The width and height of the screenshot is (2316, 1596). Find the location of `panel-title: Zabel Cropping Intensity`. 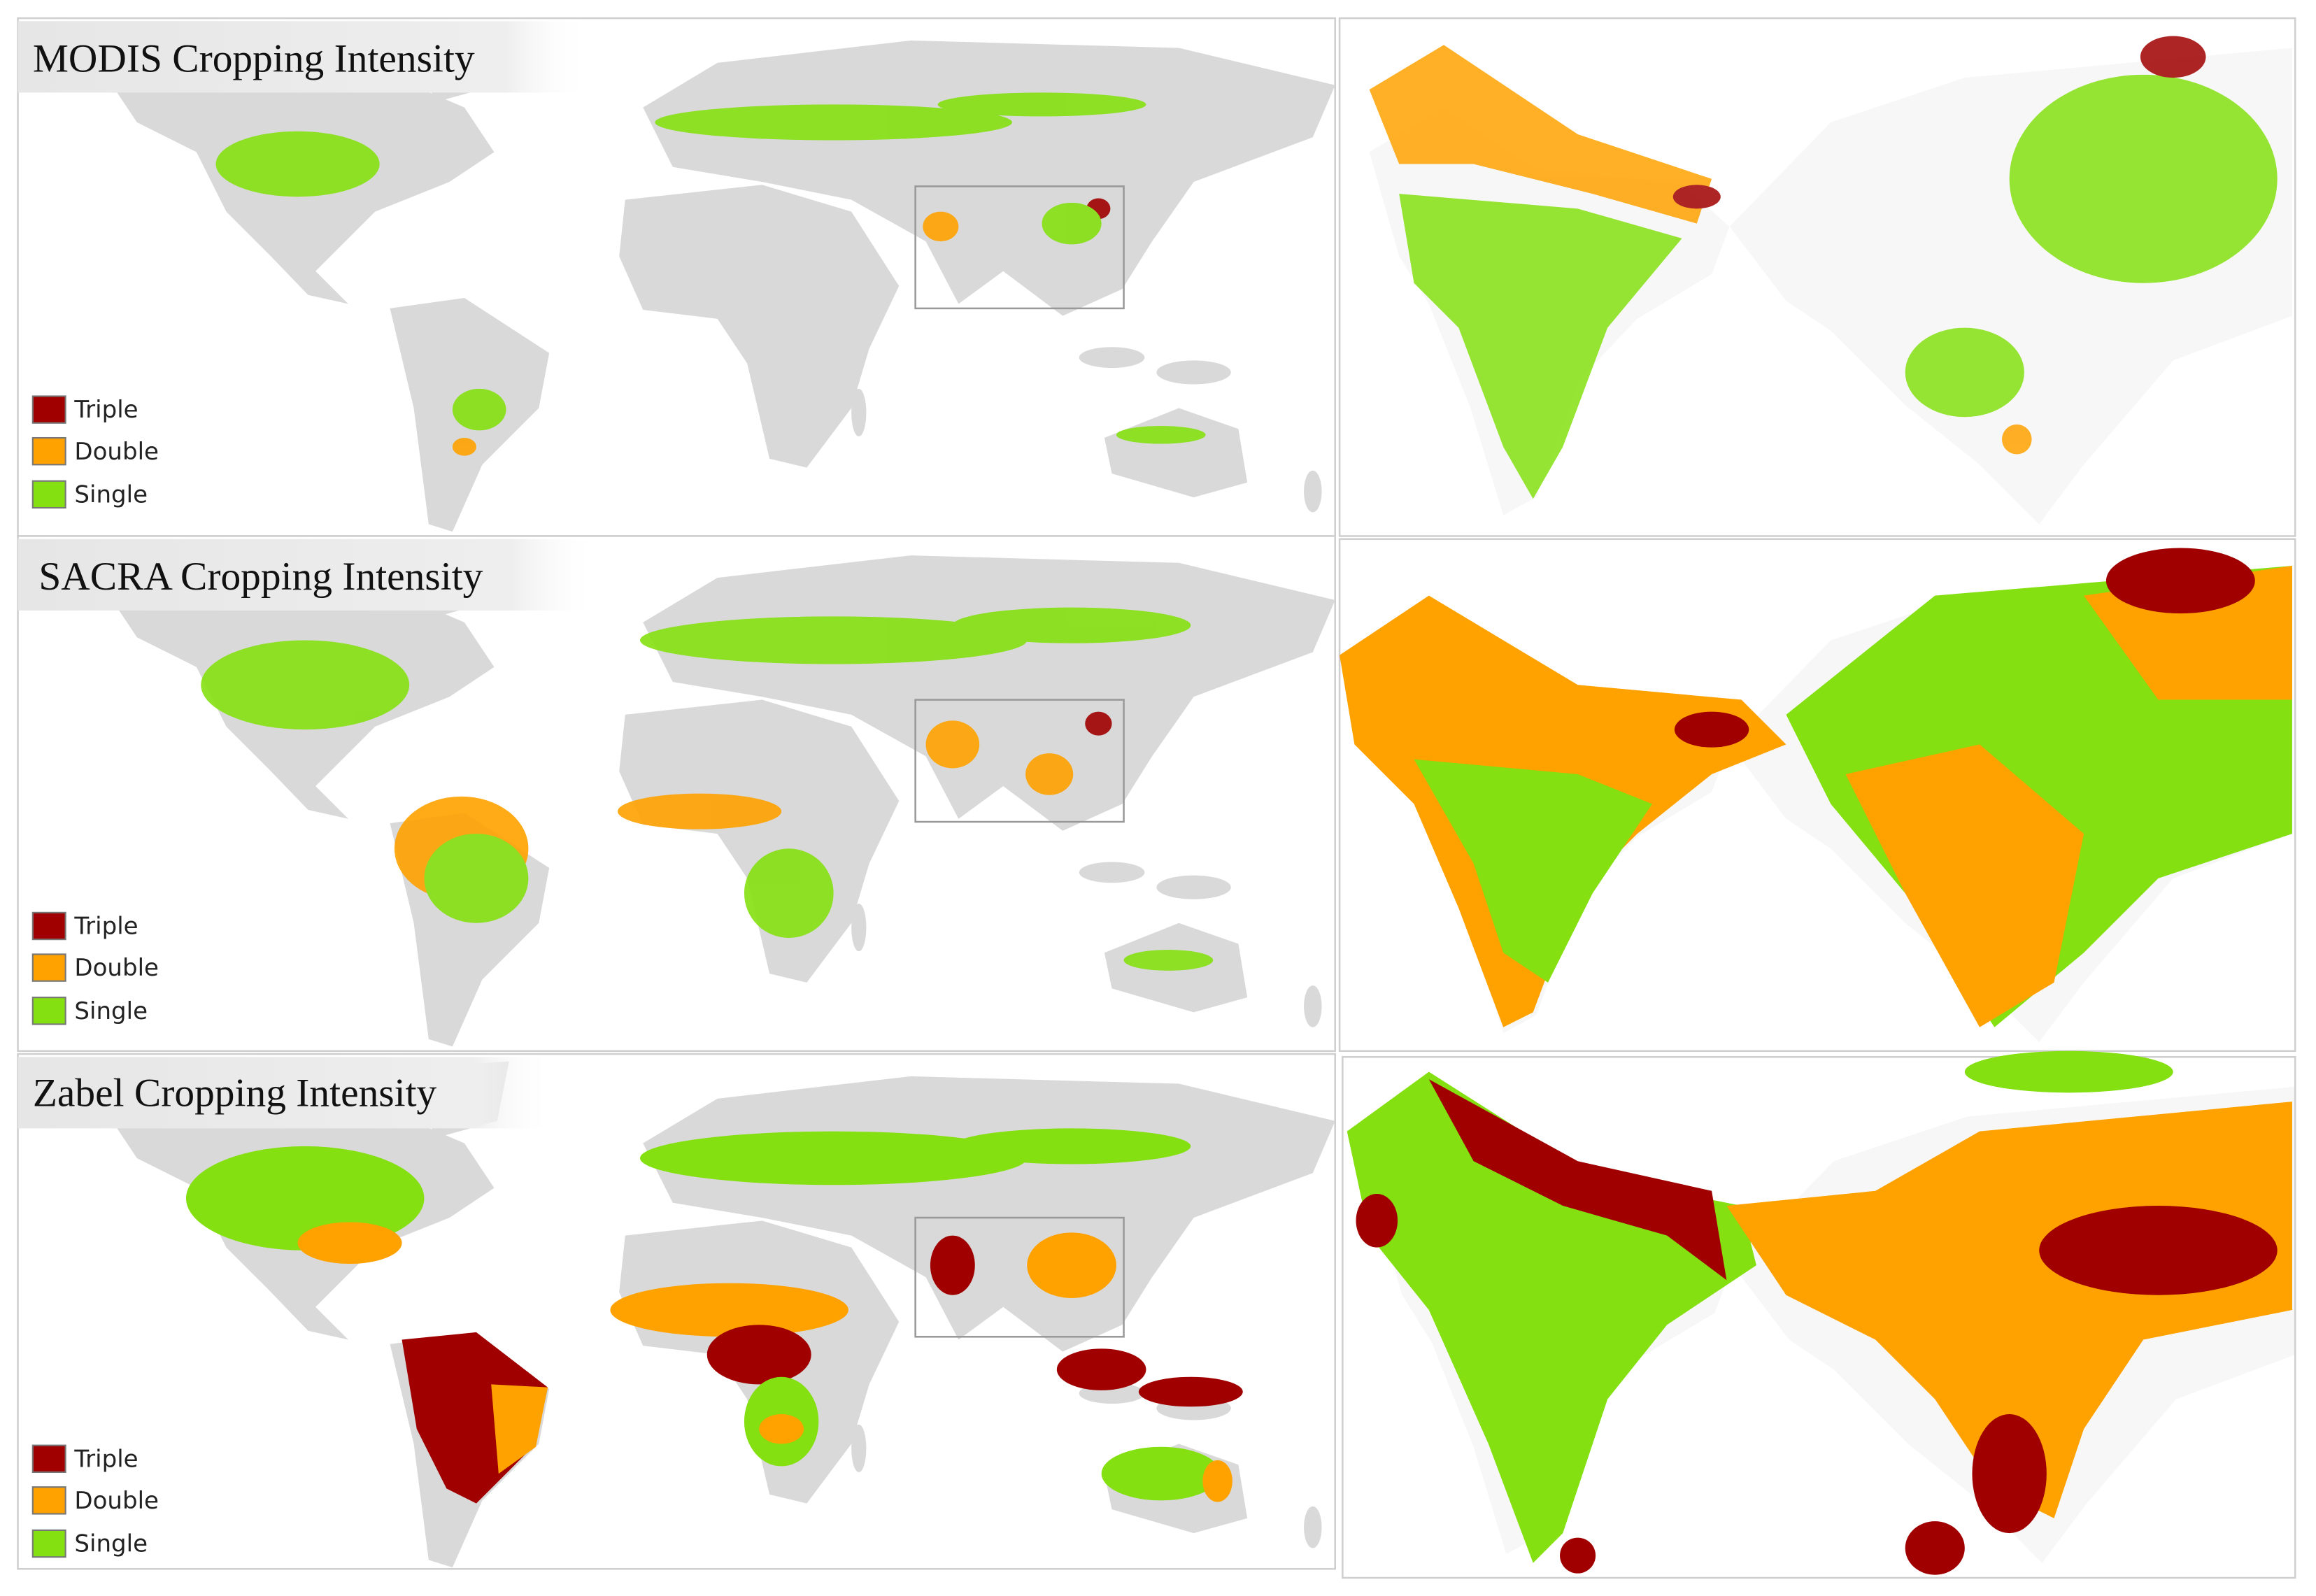

panel-title: Zabel Cropping Intensity is located at coordinates (235, 1093).